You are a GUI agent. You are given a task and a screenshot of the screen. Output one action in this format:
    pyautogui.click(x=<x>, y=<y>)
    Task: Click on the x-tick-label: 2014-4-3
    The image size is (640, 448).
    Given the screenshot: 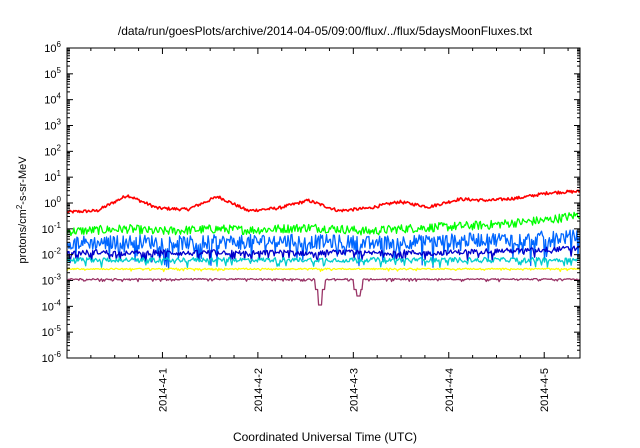 What is the action you would take?
    pyautogui.click(x=354, y=390)
    